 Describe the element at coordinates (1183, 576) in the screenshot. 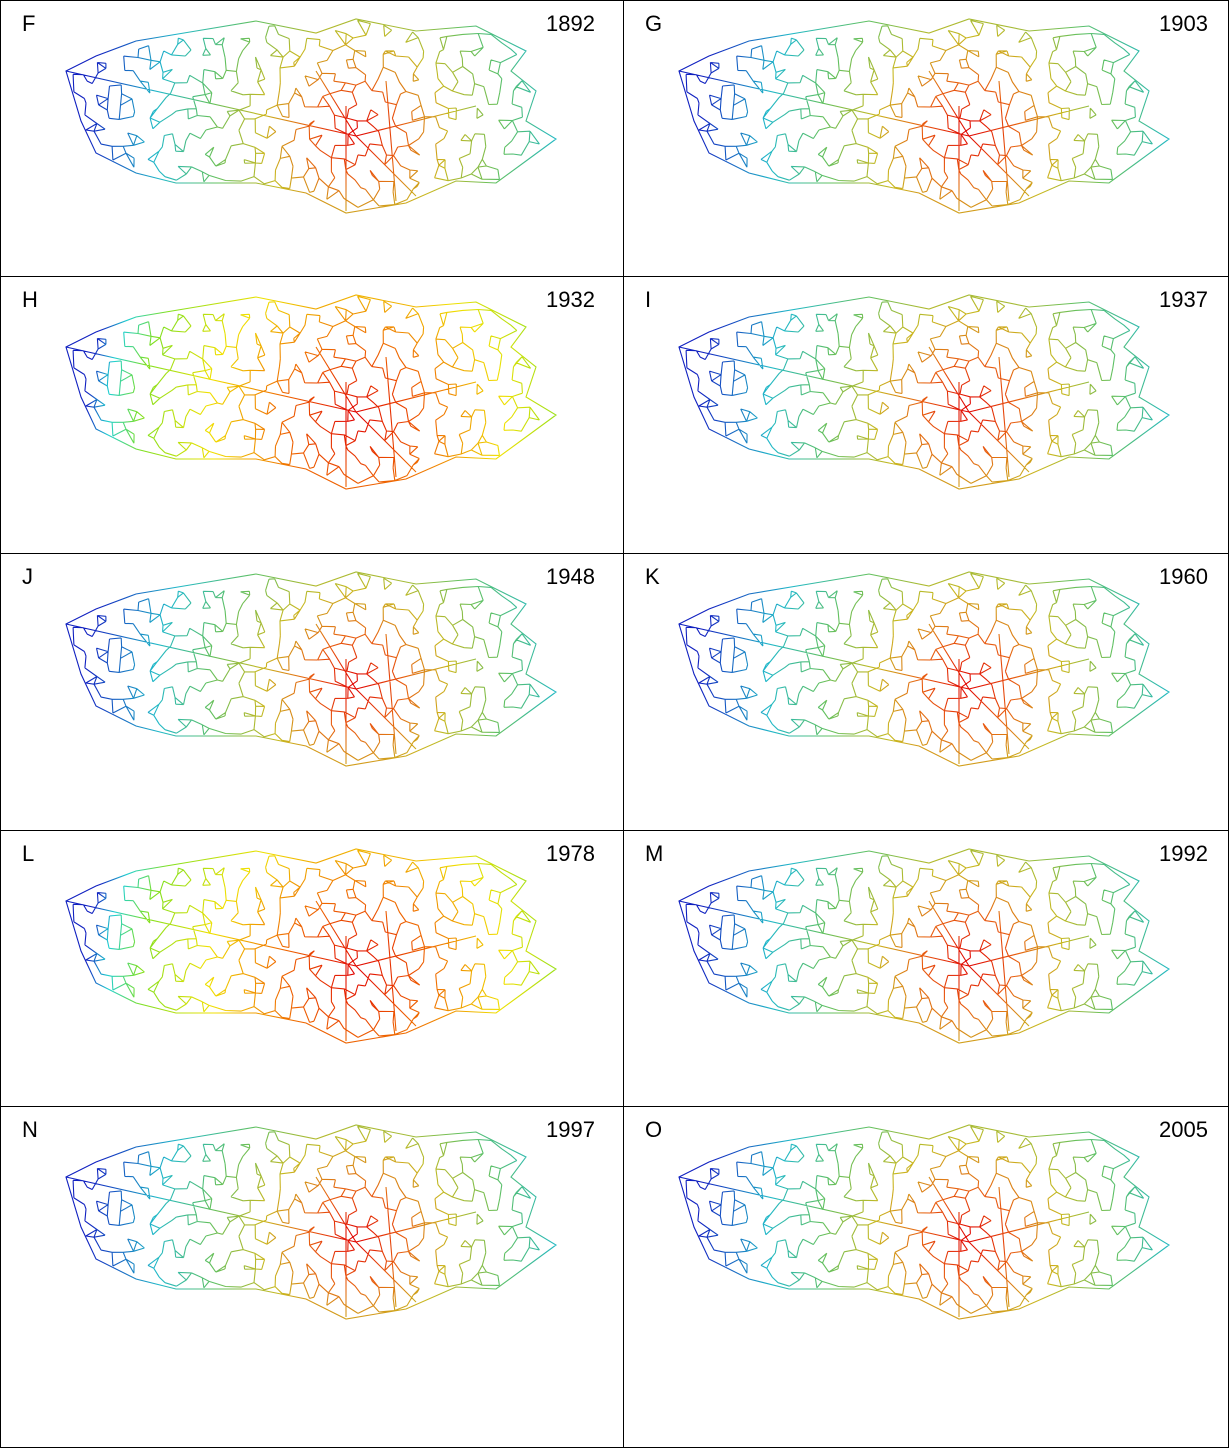

I see `panel-year: 1960` at that location.